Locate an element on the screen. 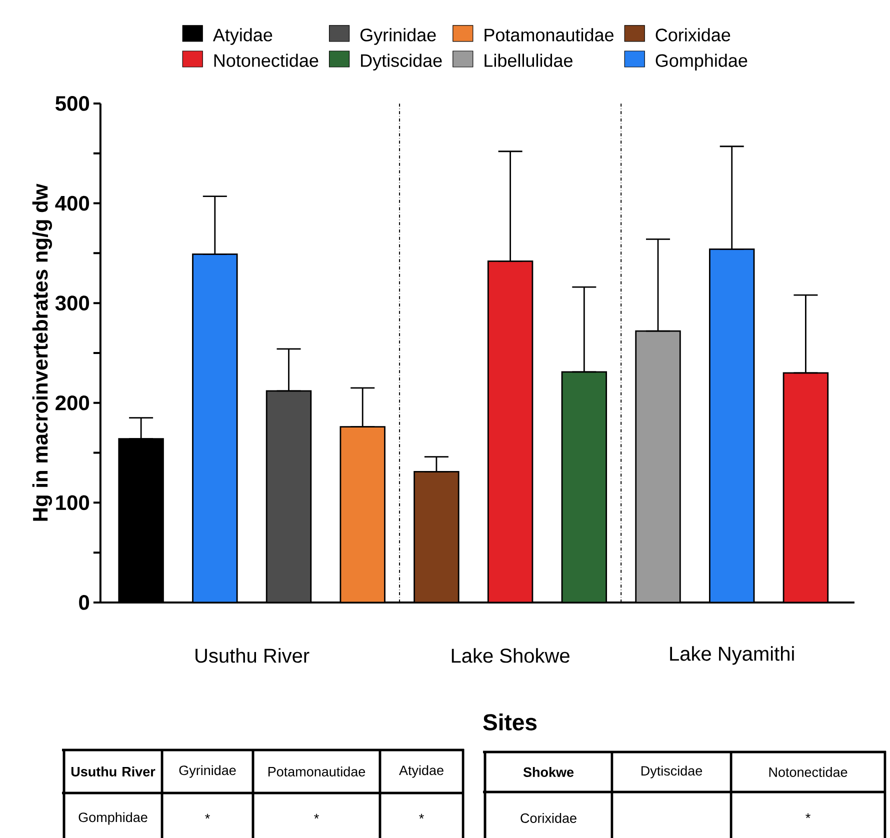 This screenshot has height=838, width=890. text: Gomphidae is located at coordinates (113, 818).